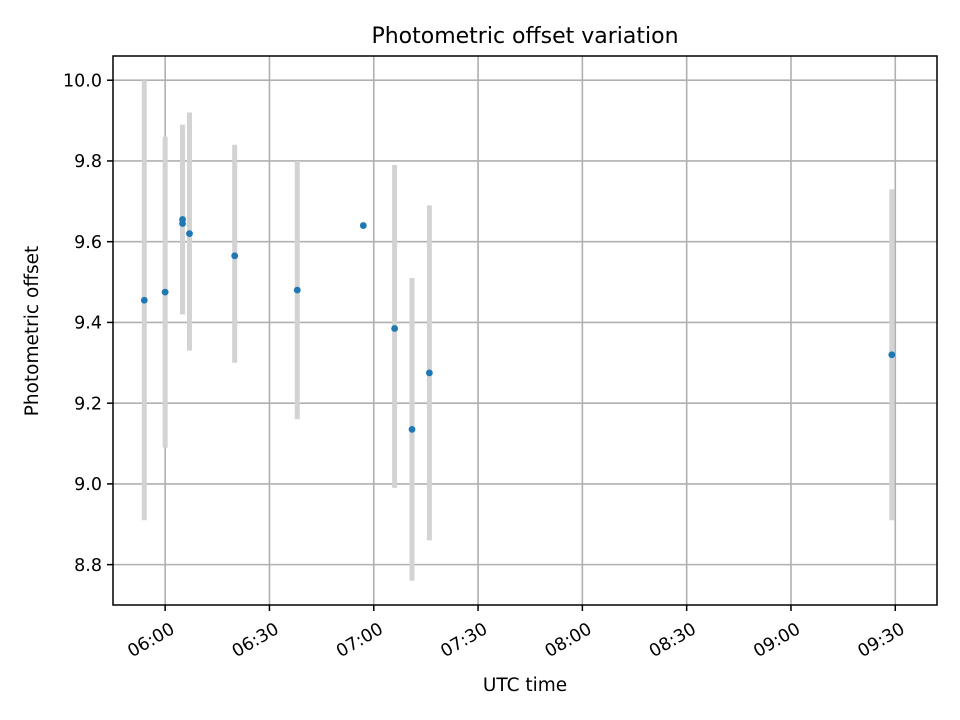  Describe the element at coordinates (88, 485) in the screenshot. I see `y-tick-label: 9.0` at that location.